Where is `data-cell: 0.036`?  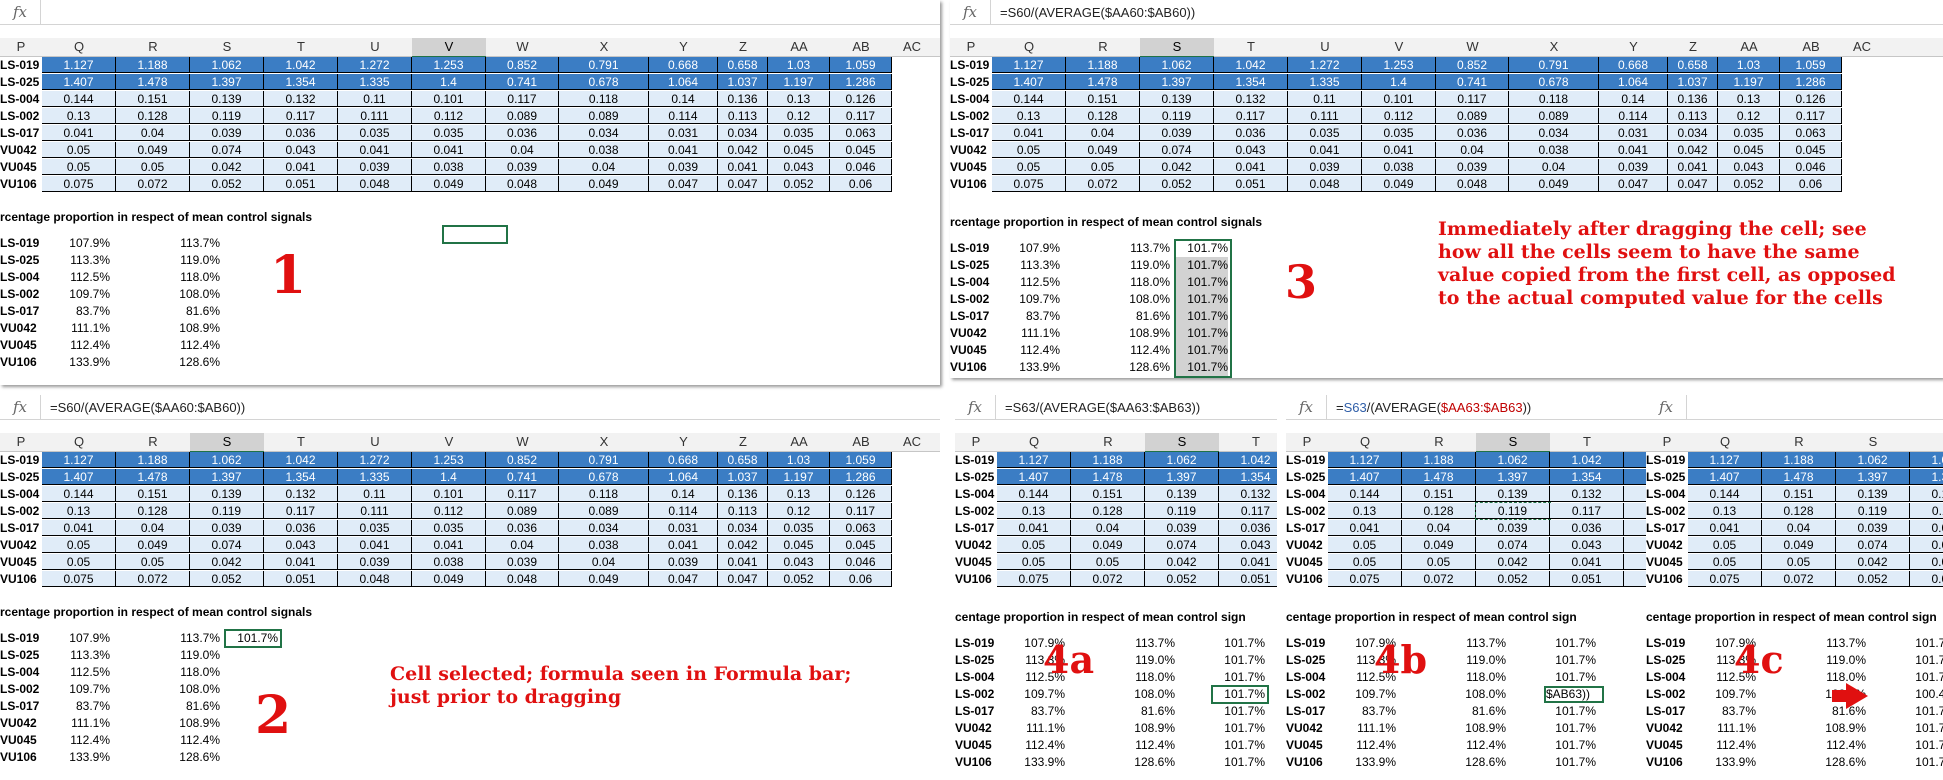 data-cell: 0.036 is located at coordinates (1248, 528).